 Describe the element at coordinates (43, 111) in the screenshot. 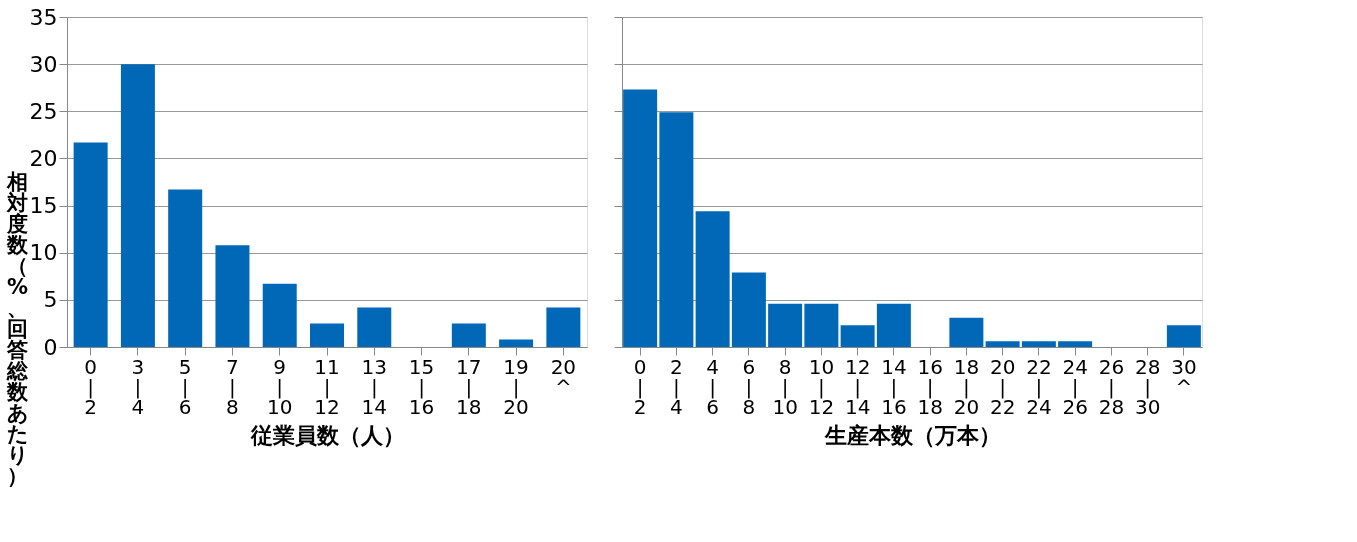

I see `y-tick-label: 25` at that location.